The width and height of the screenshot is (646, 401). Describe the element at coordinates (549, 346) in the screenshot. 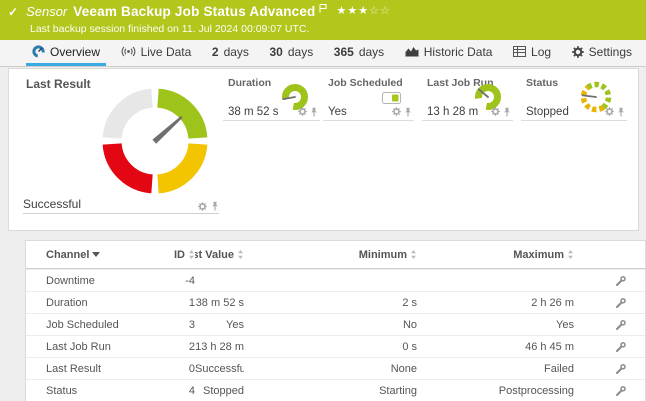

I see `channel-maximum: 46 h 45 m` at that location.